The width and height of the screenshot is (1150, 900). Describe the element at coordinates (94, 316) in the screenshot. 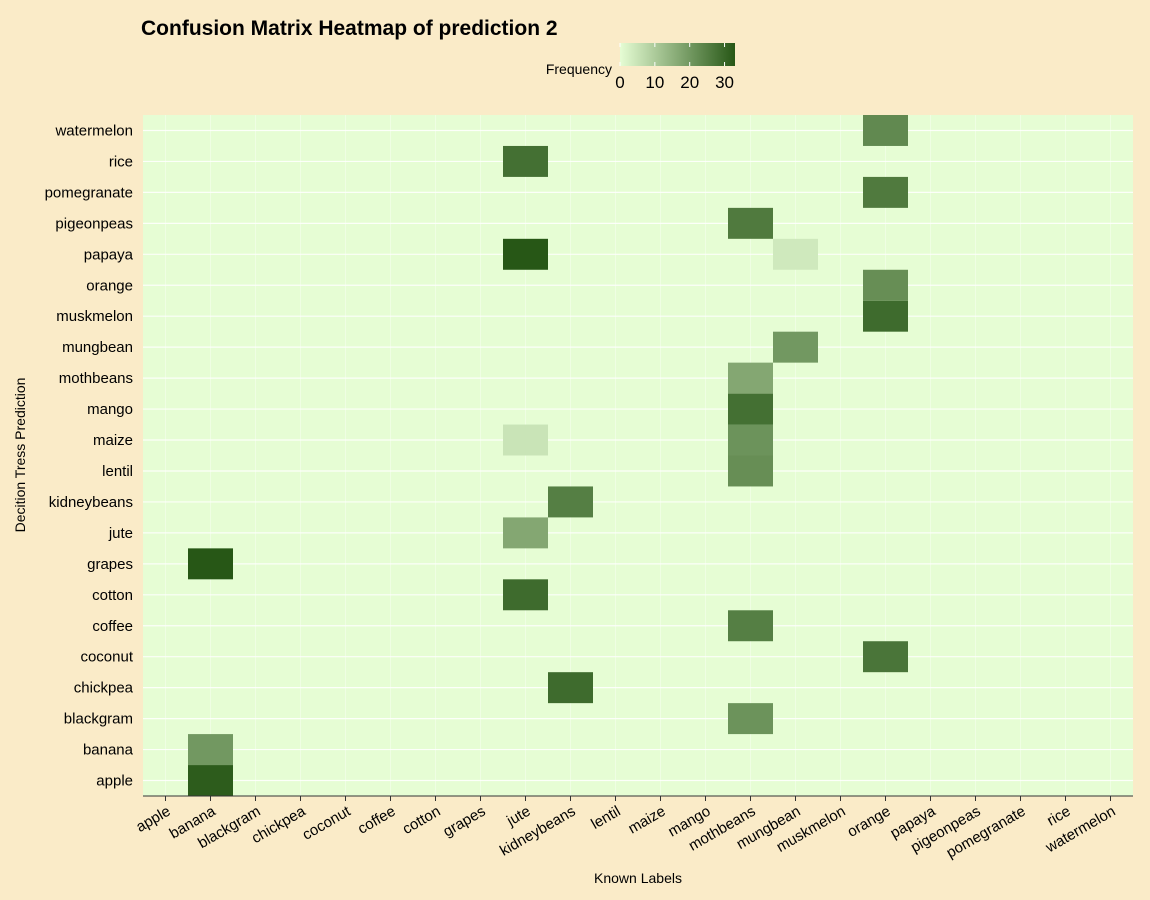

I see `y-tick-label: muskmelon` at that location.